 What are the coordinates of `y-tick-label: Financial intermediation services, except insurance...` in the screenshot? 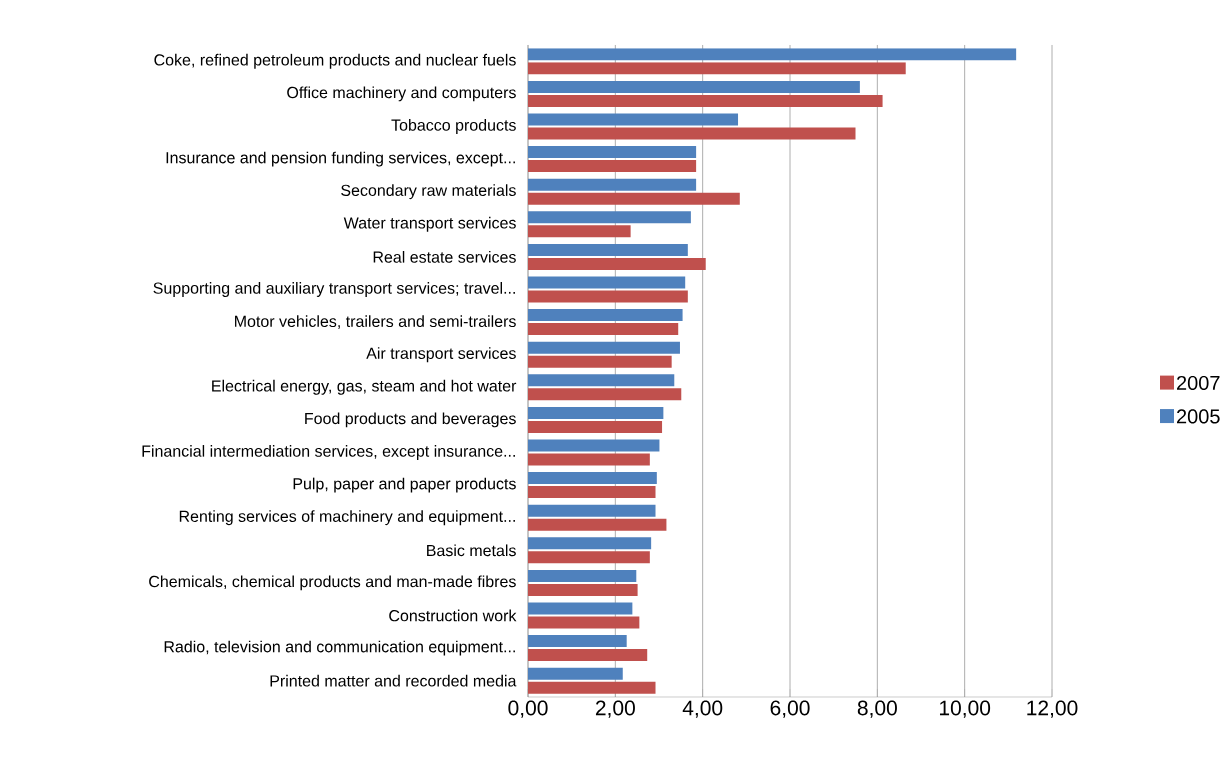 It's located at (328, 452).